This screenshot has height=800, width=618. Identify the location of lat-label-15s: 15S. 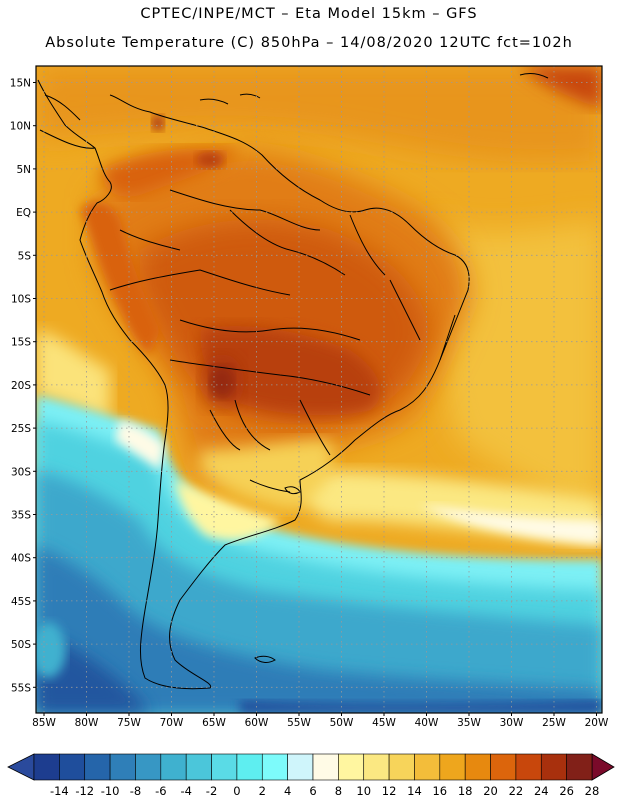
(21, 343).